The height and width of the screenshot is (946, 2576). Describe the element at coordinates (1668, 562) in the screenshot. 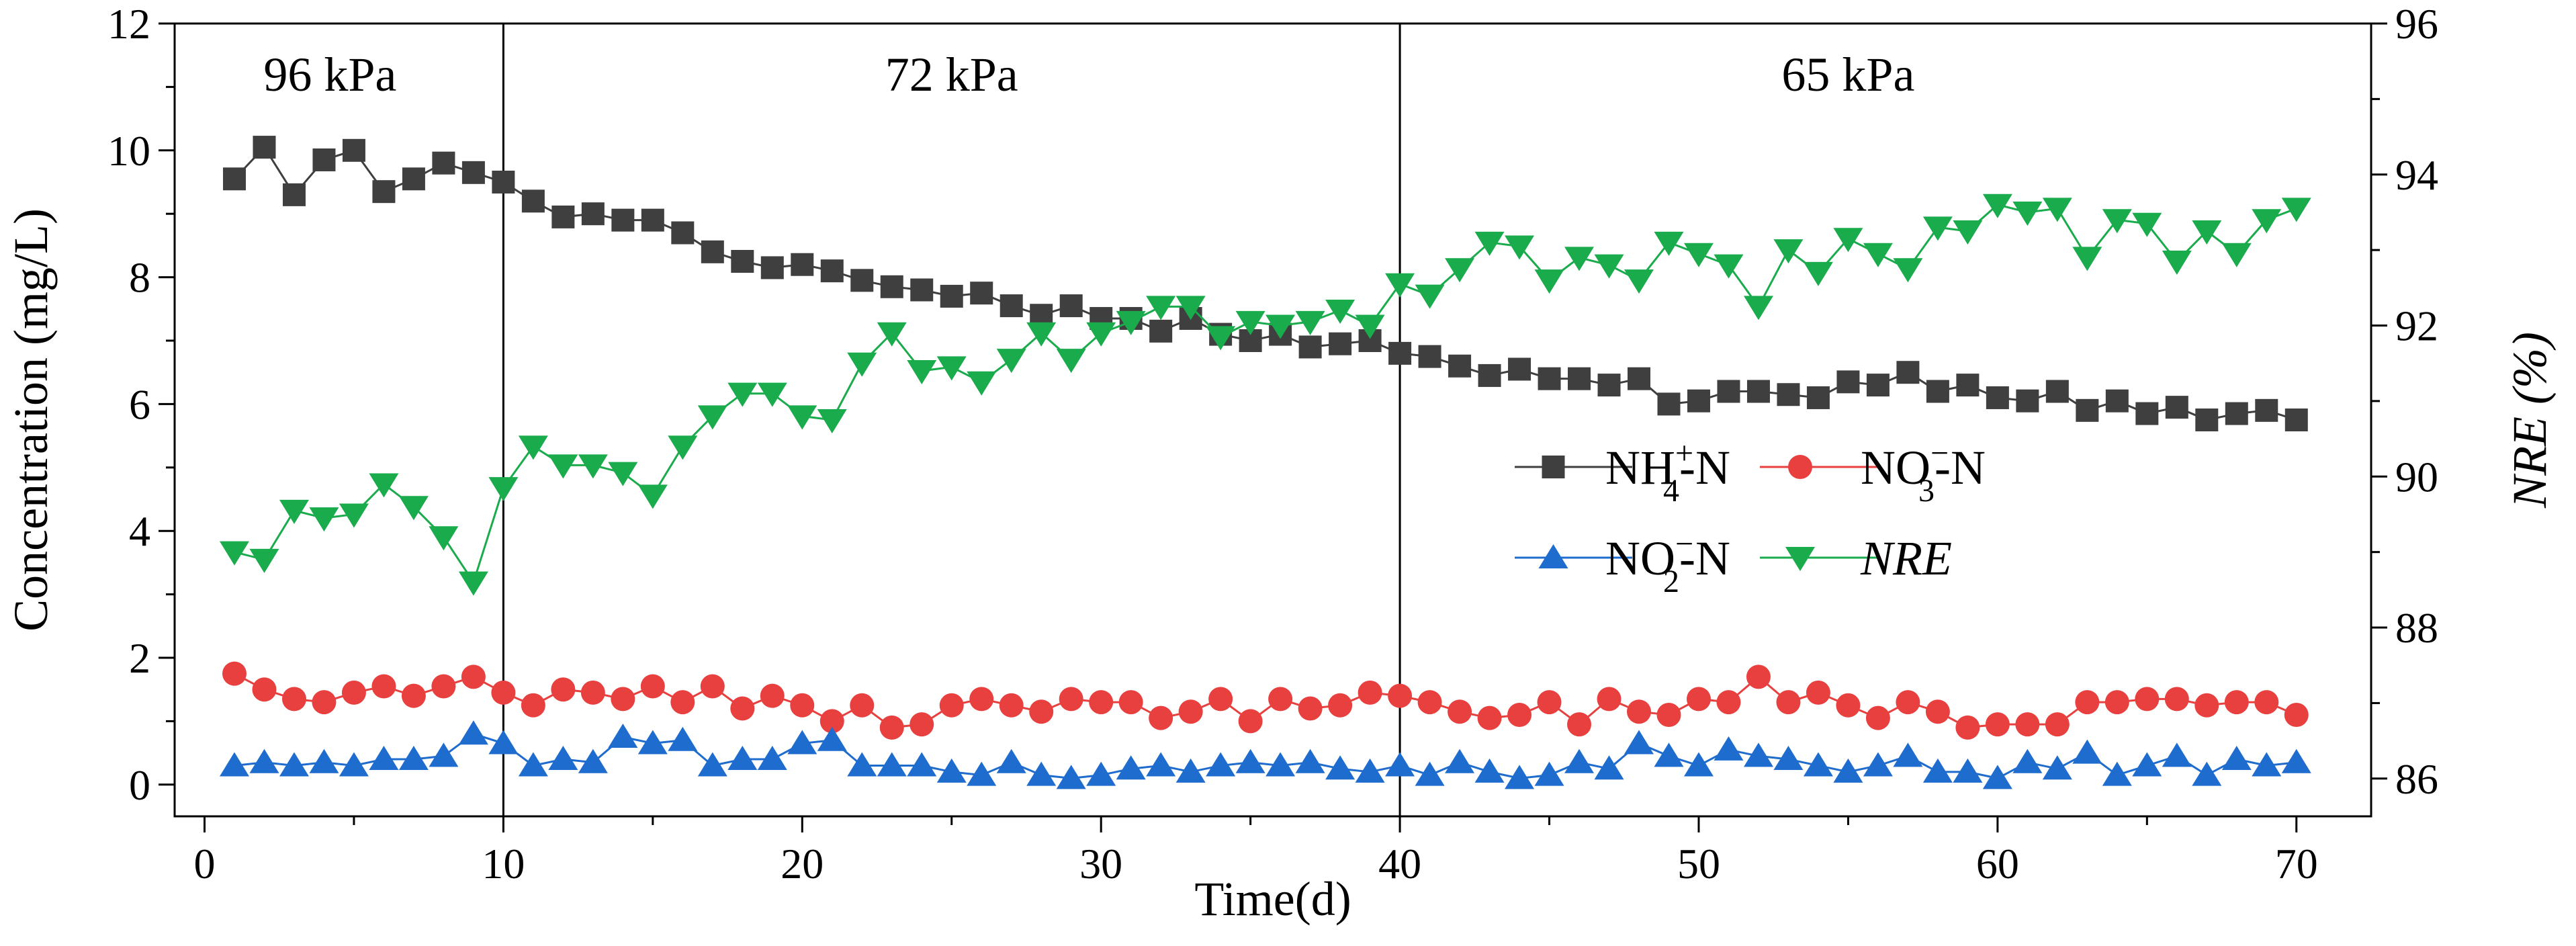

I see `legend-label: NO− 2-N` at that location.